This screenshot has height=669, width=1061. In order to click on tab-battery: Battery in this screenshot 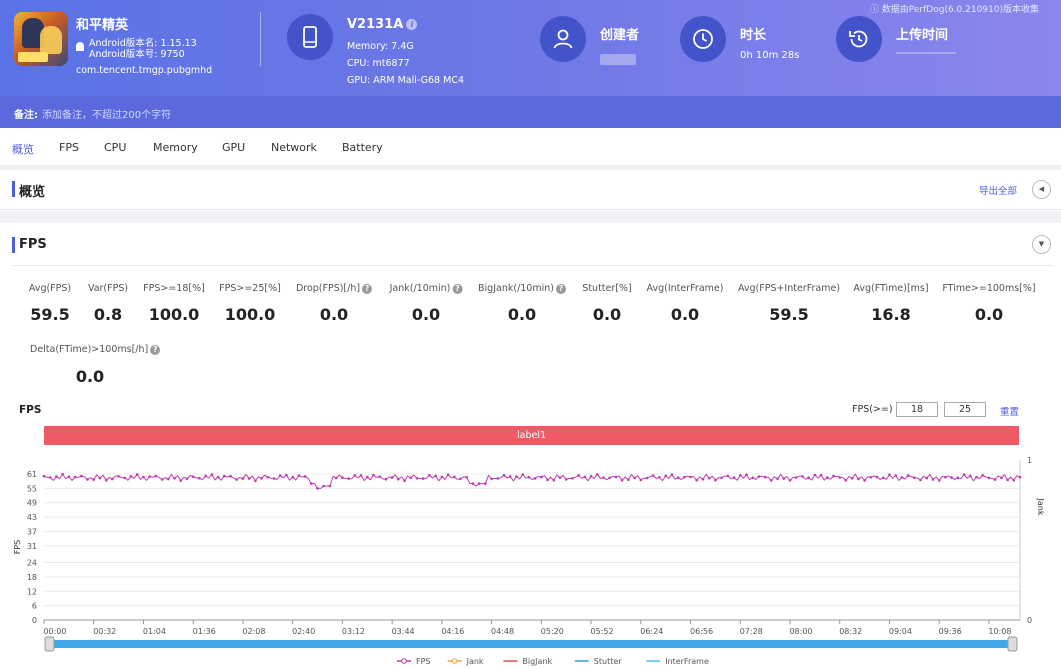, I will do `click(362, 147)`.